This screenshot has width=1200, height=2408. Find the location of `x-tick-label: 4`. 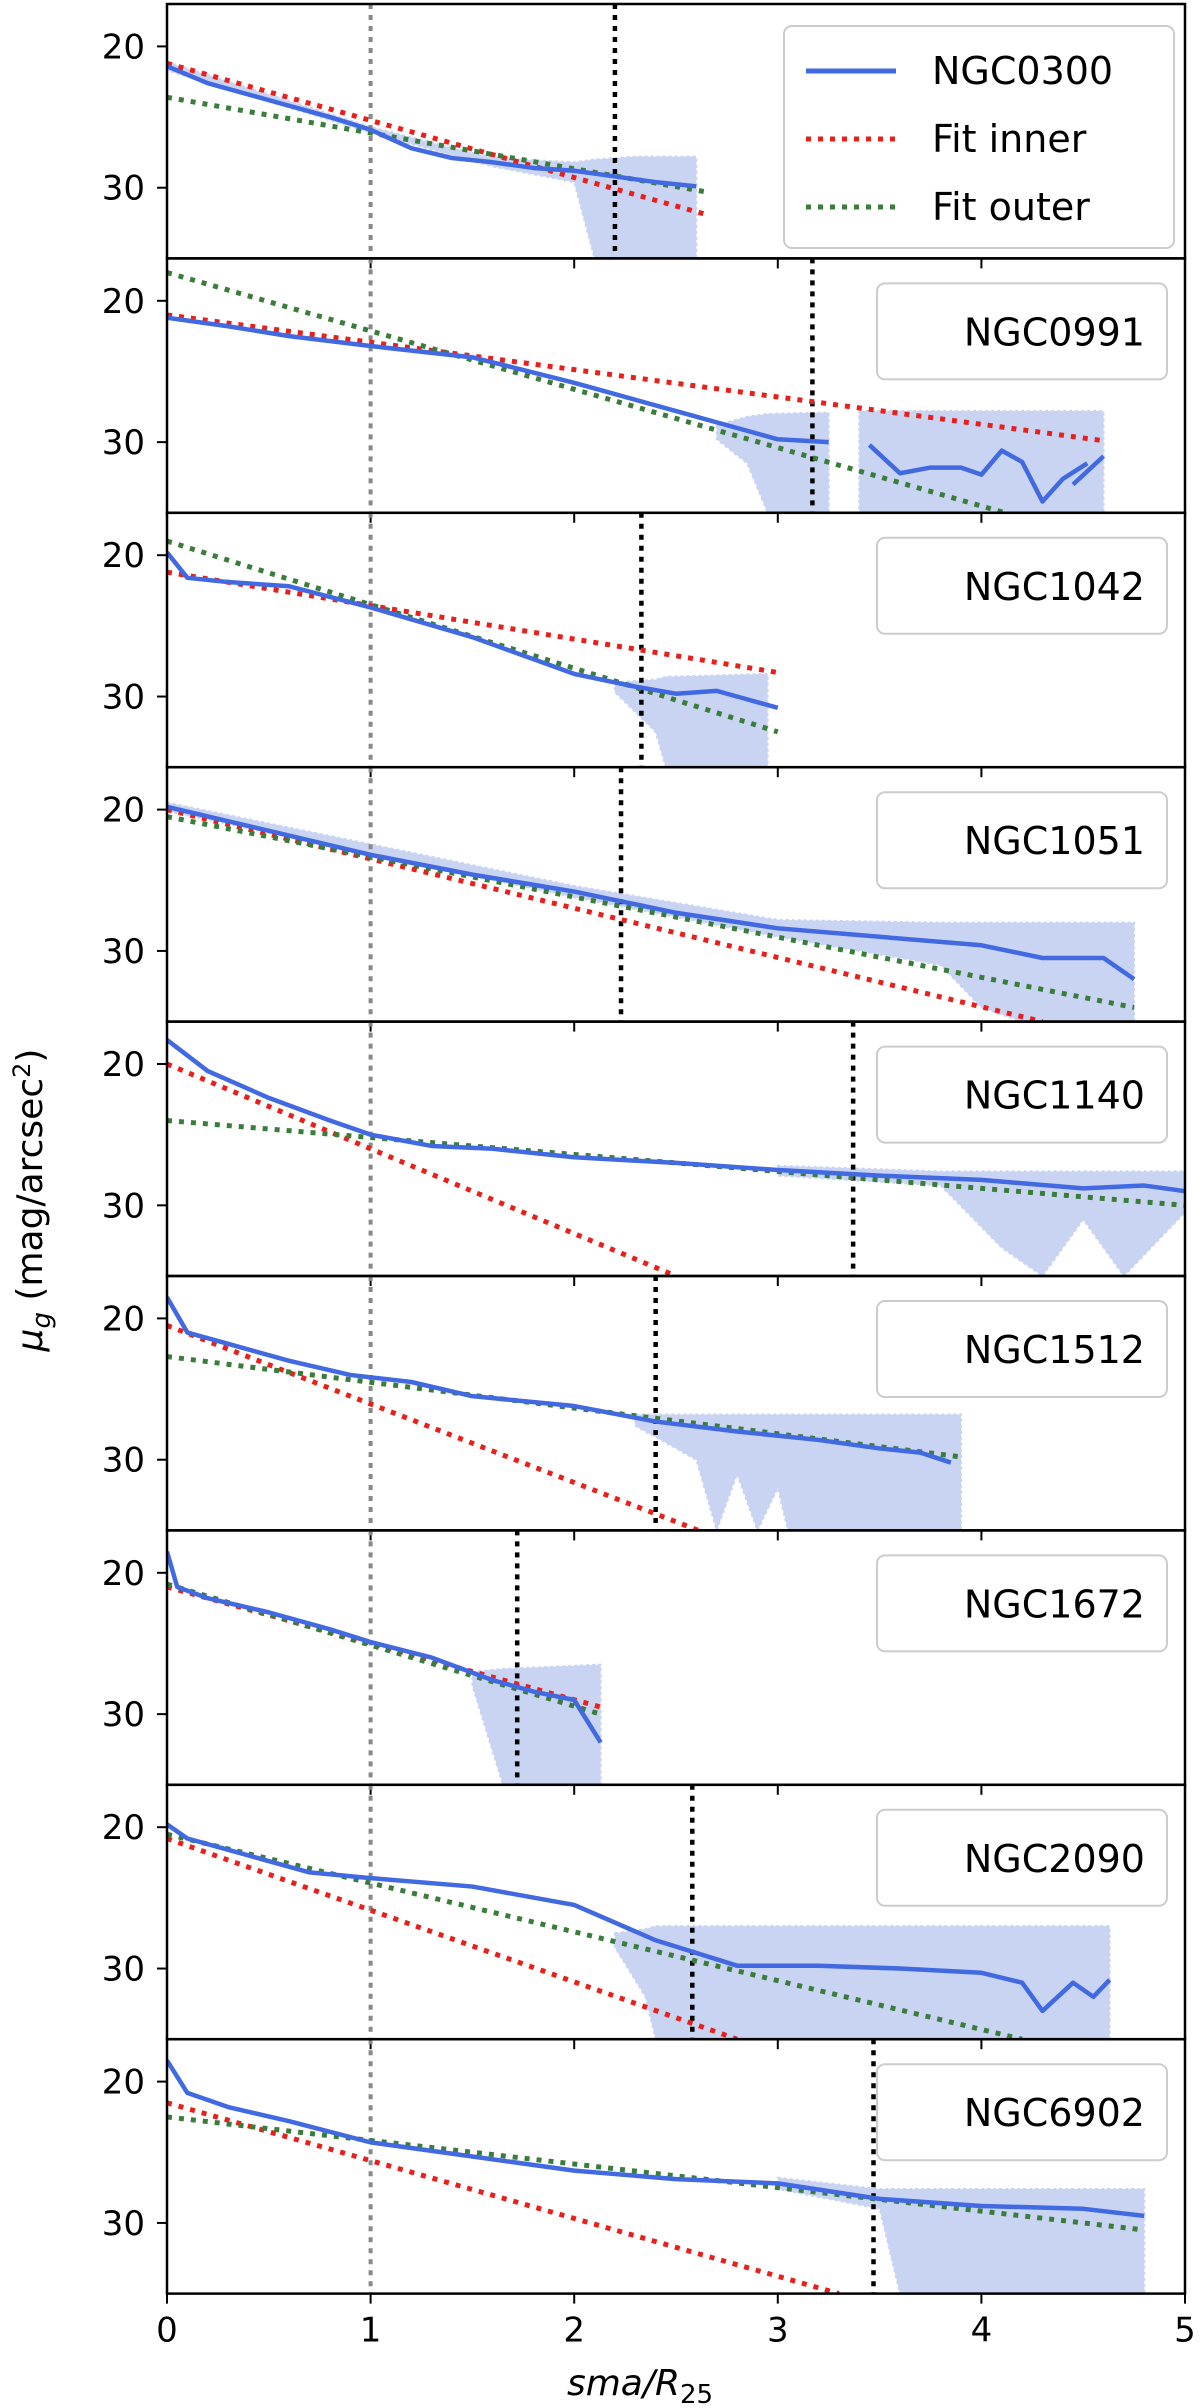

x-tick-label: 4 is located at coordinates (982, 2331).